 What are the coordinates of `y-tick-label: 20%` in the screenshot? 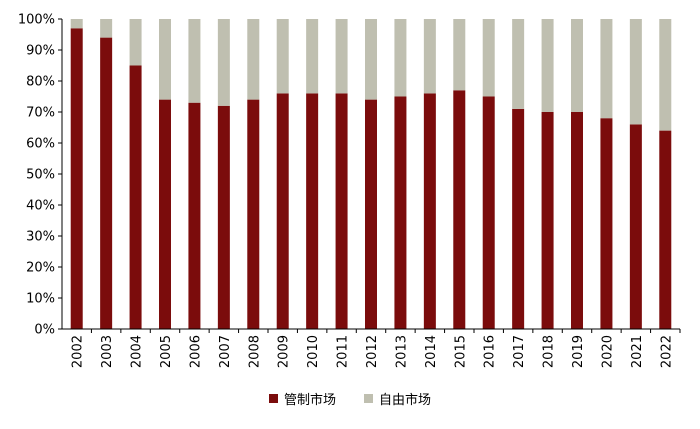 It's located at (40, 268).